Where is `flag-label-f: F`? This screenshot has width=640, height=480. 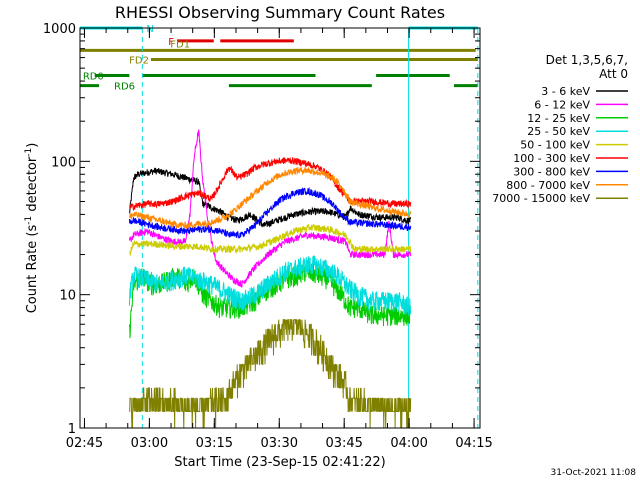 flag-label-f: F is located at coordinates (171, 42).